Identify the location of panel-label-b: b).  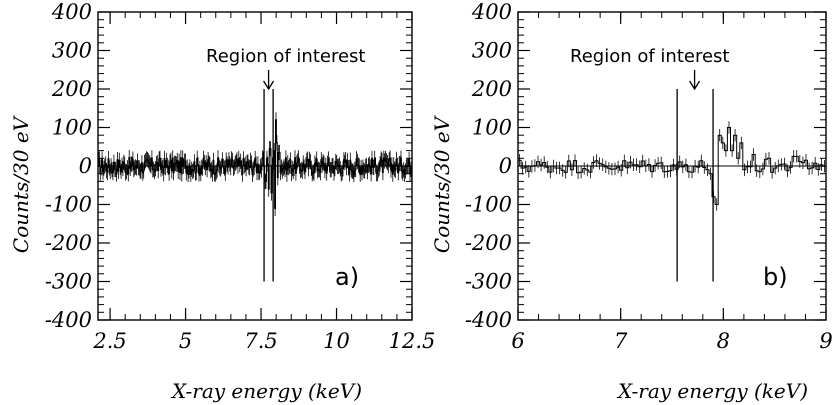
(775, 277).